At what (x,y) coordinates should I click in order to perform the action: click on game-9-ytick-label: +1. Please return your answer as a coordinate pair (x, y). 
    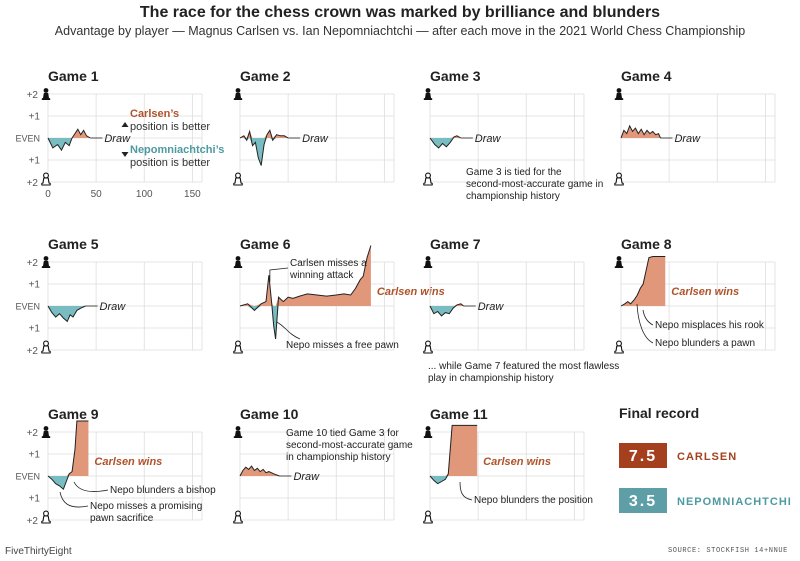
    Looking at the image, I should click on (35, 499).